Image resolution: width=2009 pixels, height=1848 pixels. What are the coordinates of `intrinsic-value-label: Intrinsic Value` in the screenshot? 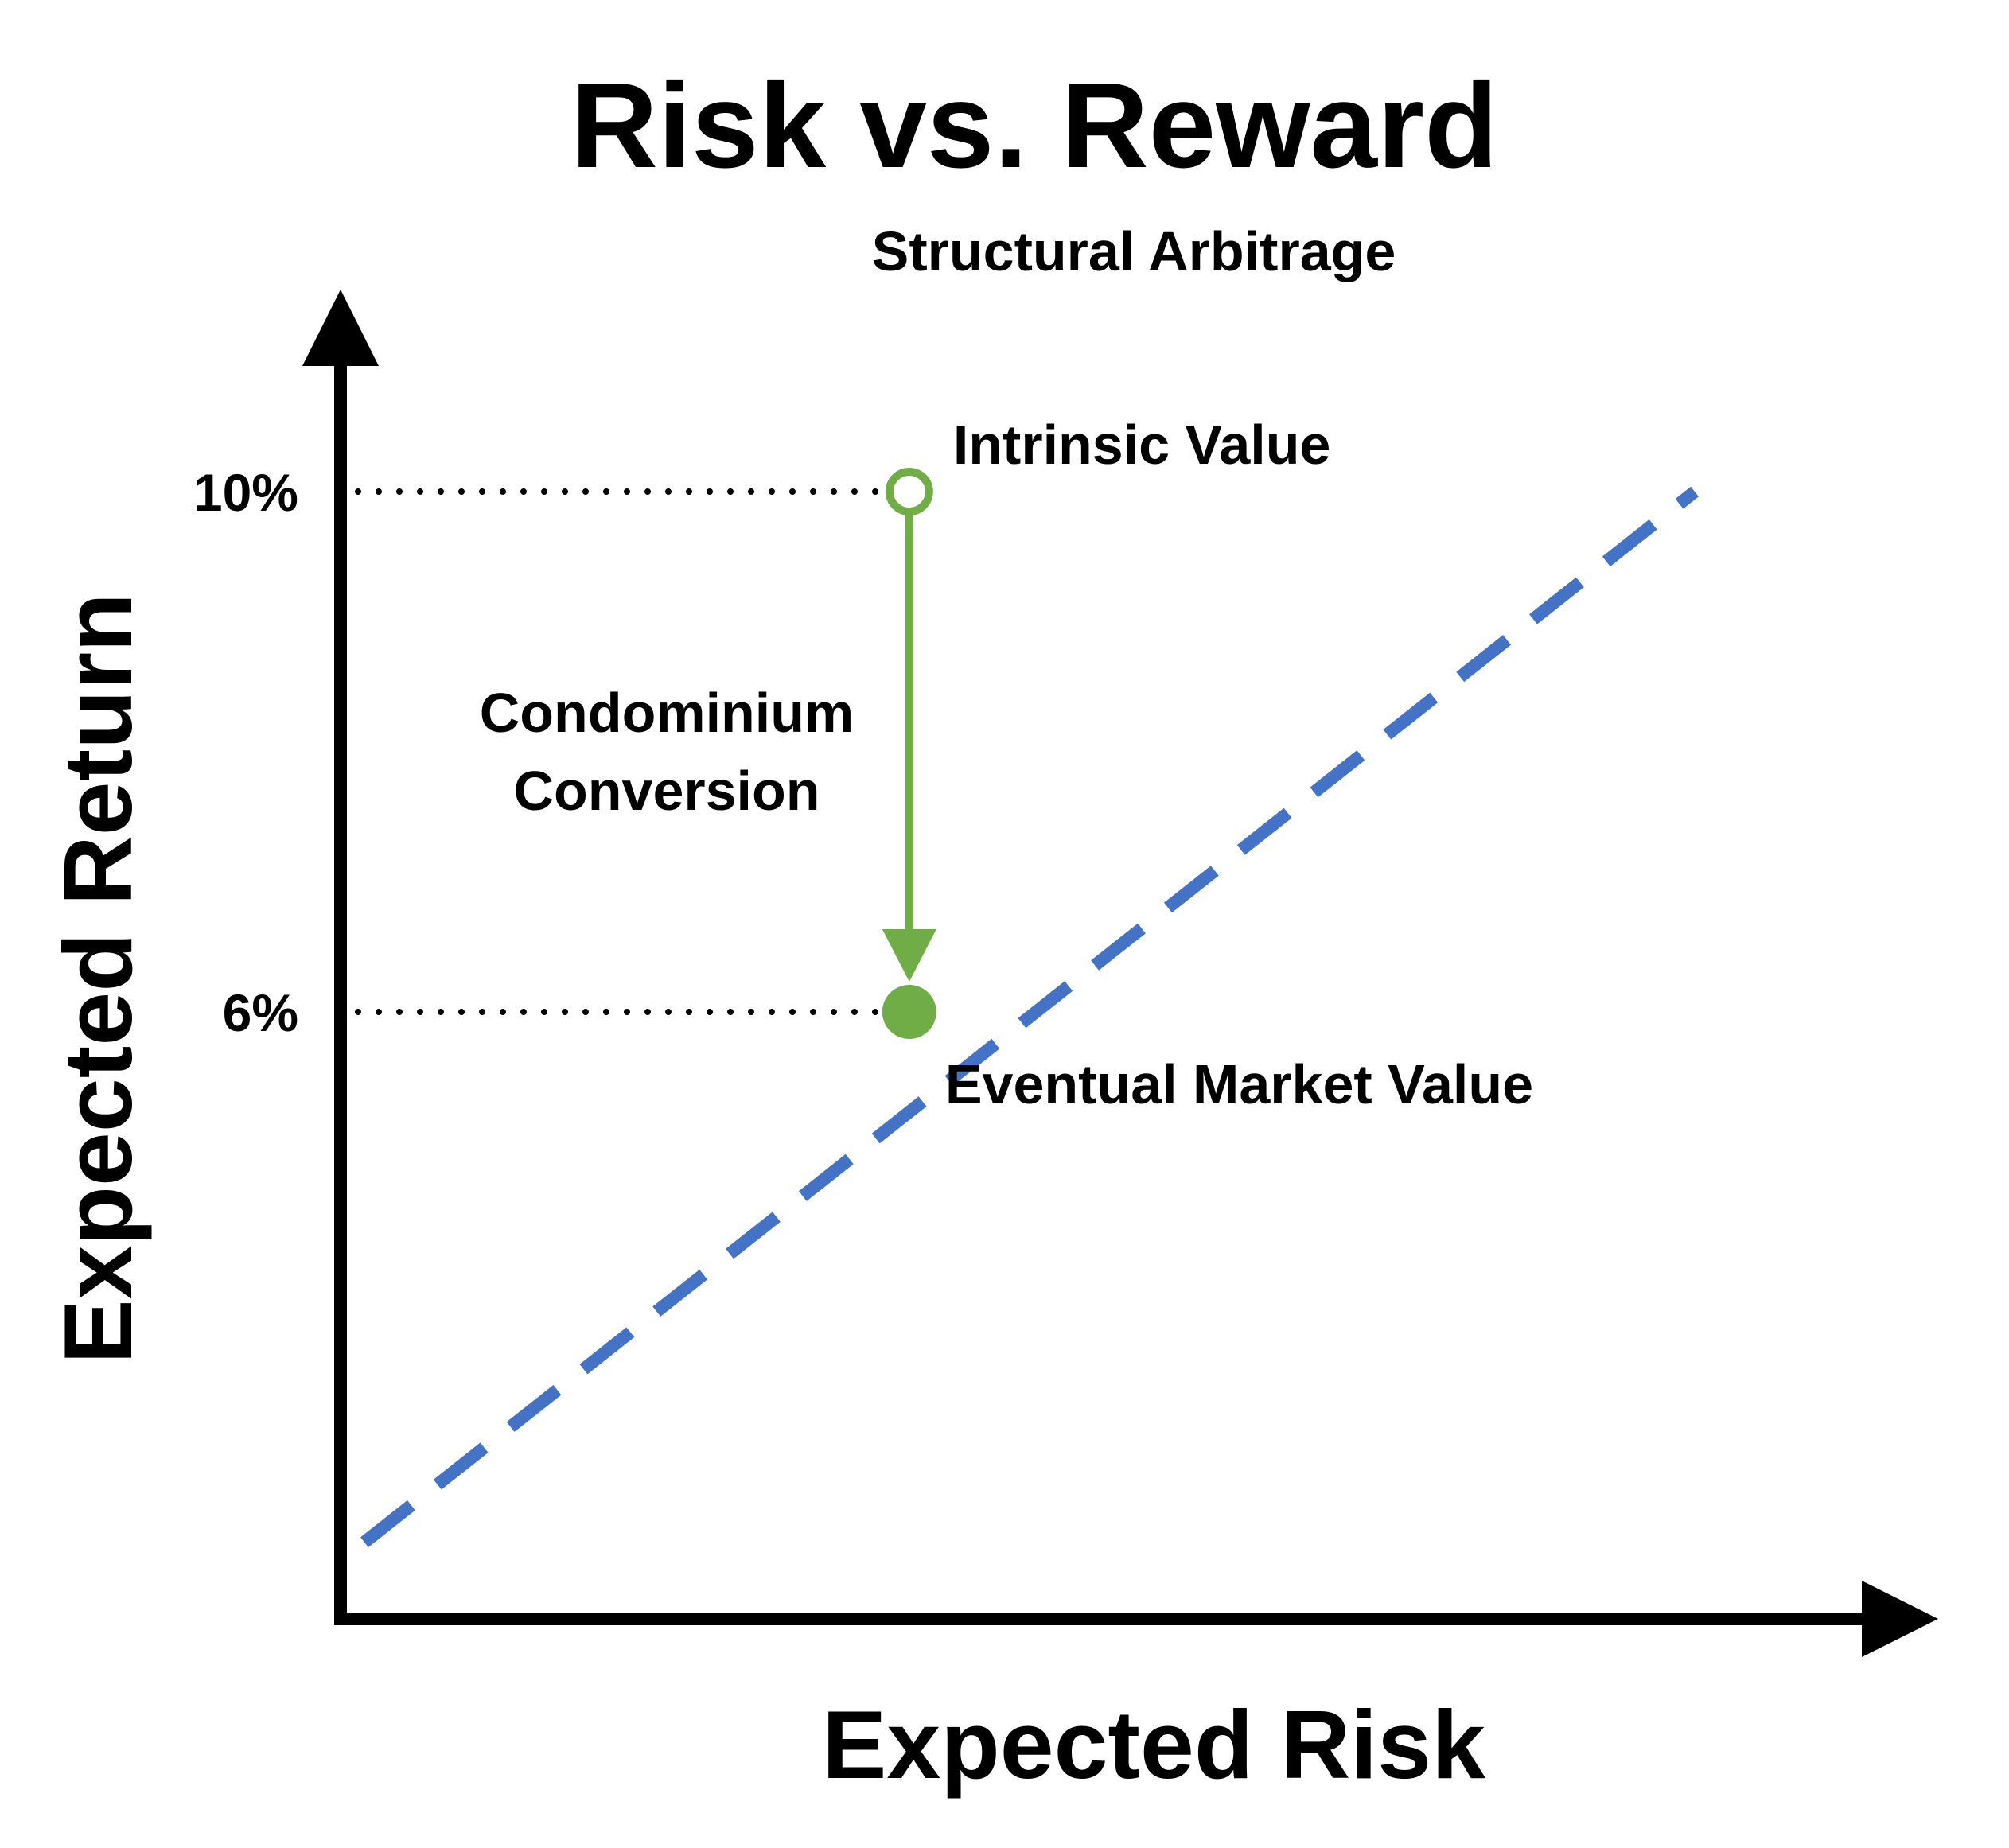 It's located at (1142, 445).